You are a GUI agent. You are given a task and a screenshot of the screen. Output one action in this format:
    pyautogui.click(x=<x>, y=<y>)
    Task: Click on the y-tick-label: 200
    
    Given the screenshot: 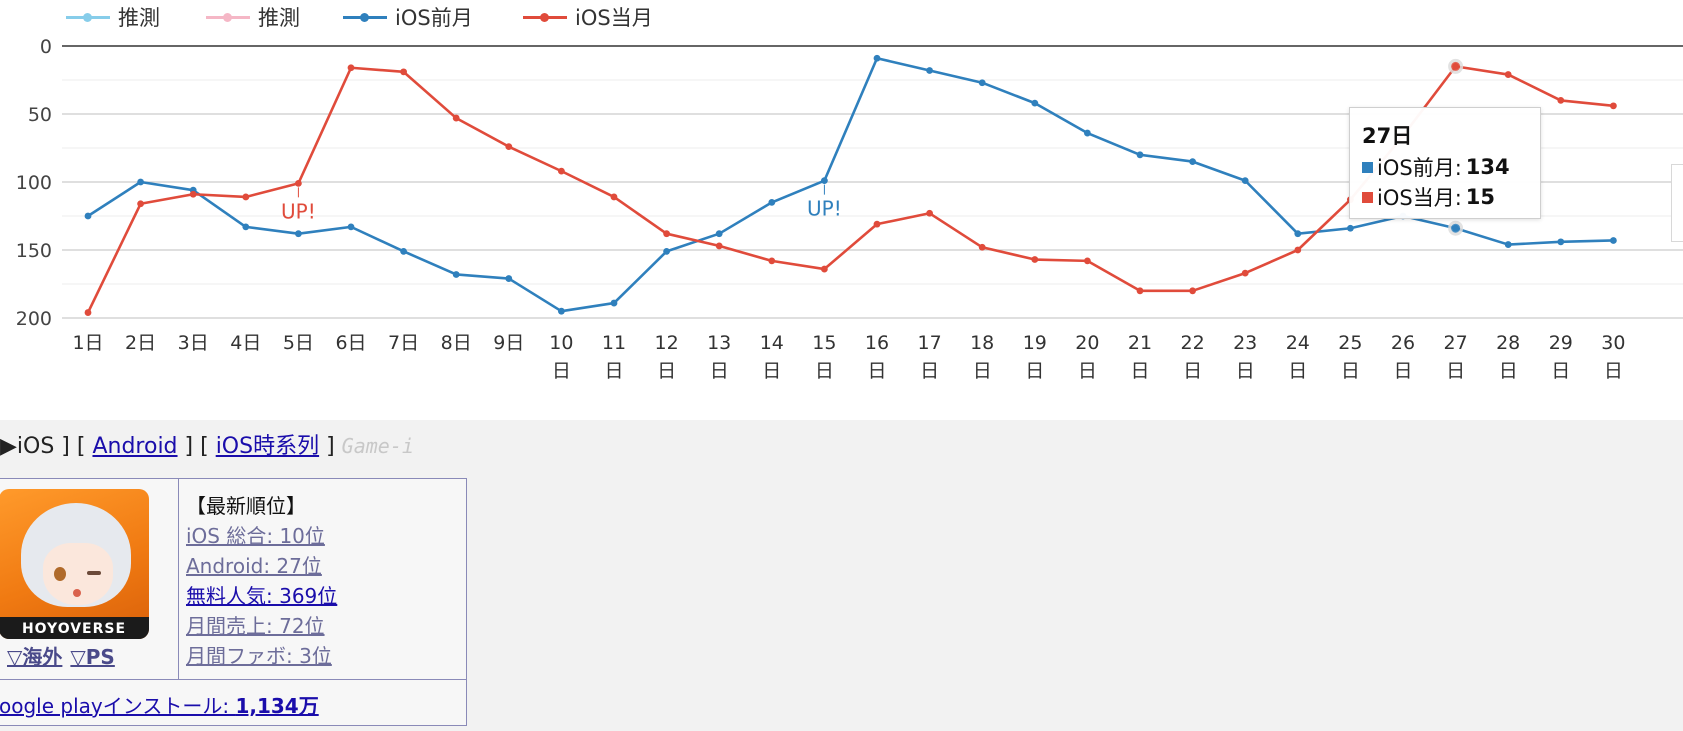 What is the action you would take?
    pyautogui.click(x=34, y=319)
    